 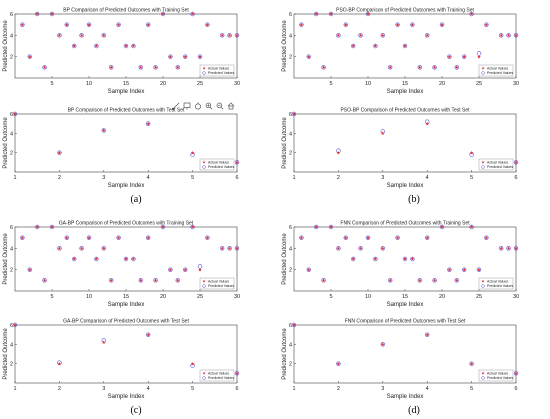 I want to click on x-tick-label: 6, so click(x=236, y=389).